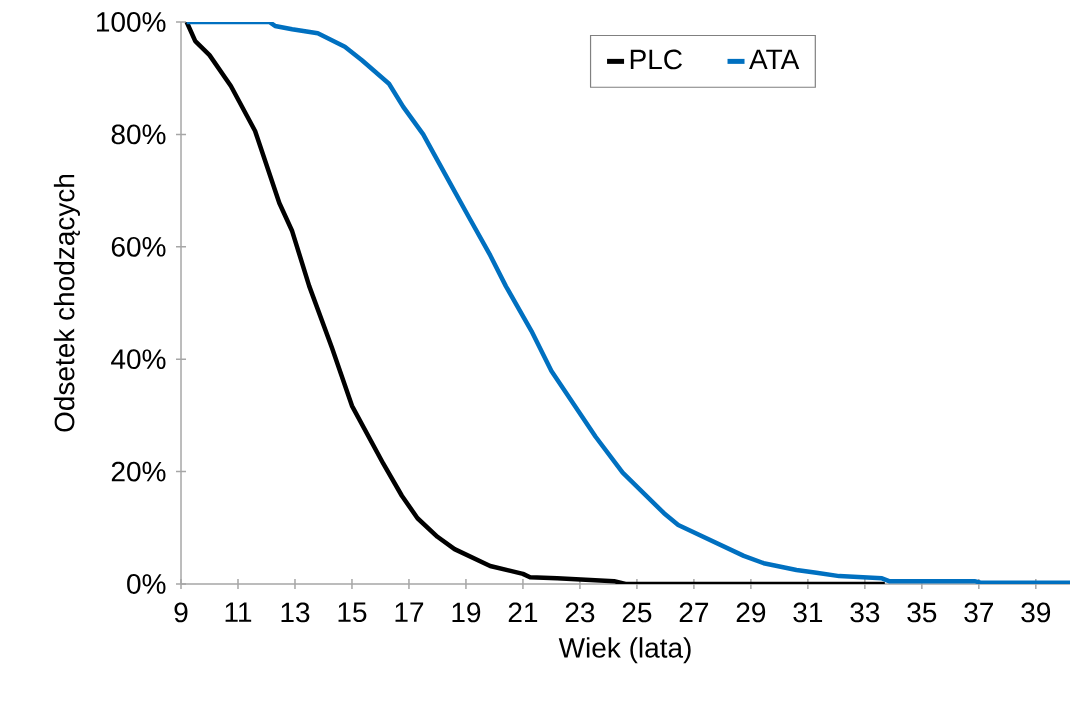  I want to click on x-tick-label: 17, so click(409, 612).